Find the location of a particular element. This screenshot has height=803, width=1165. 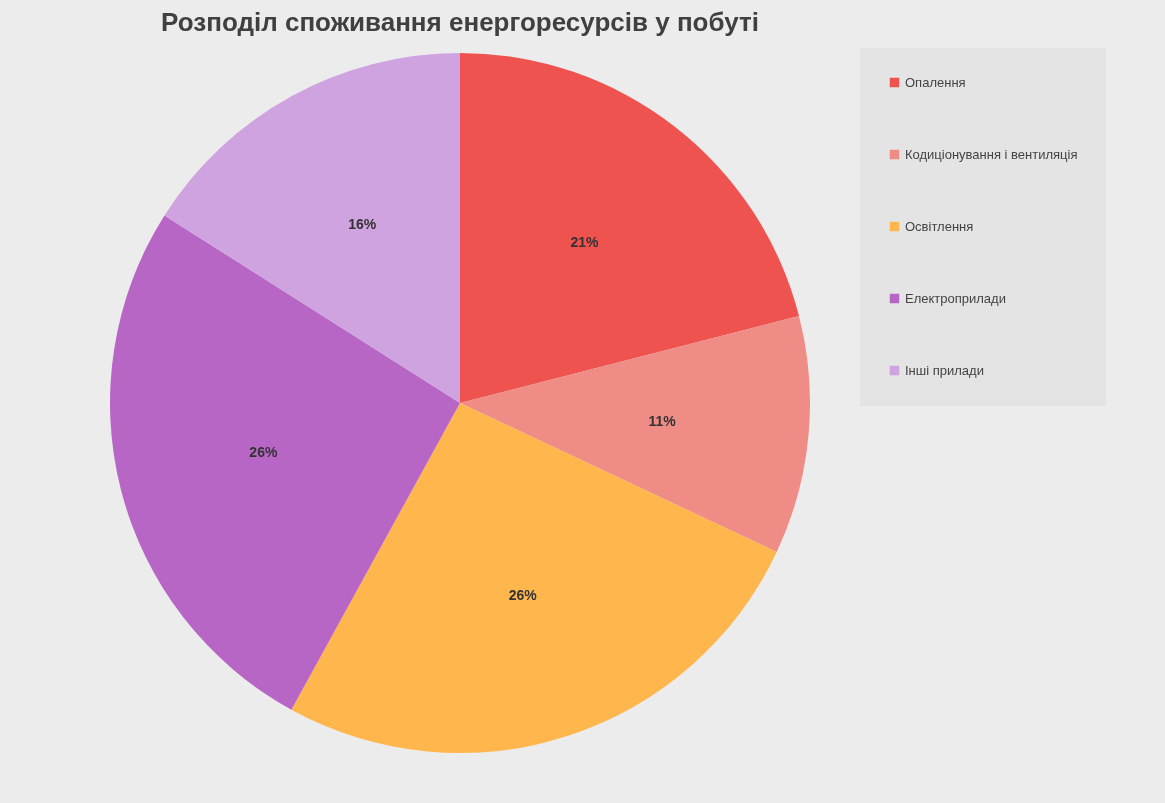

legend-label: Опалення is located at coordinates (935, 82).